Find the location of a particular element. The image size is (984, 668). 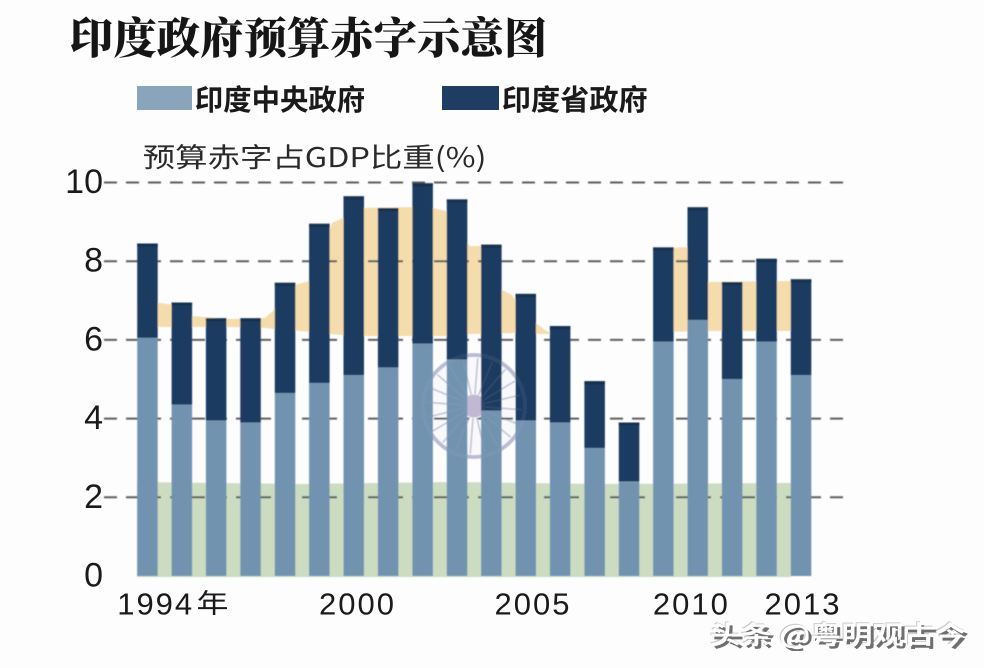

svg-text: 10 is located at coordinates (84, 182).